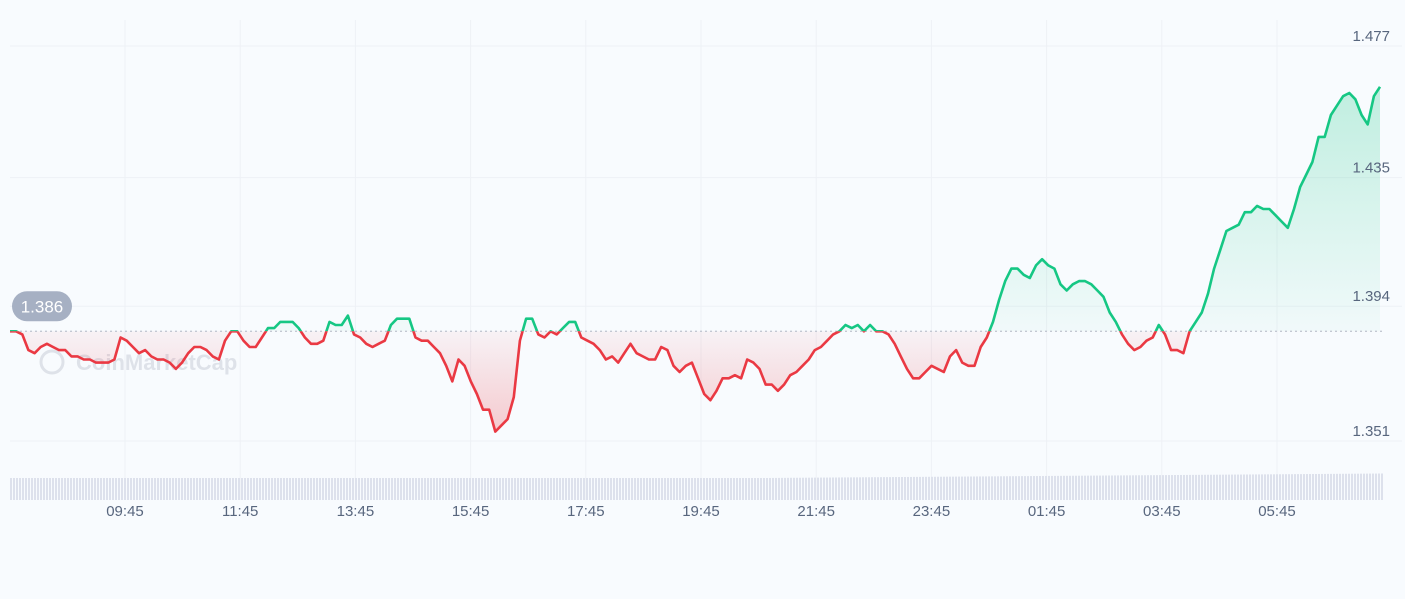 The width and height of the screenshot is (1405, 599). What do you see at coordinates (816, 511) in the screenshot?
I see `x-tick-label: 21:45` at bounding box center [816, 511].